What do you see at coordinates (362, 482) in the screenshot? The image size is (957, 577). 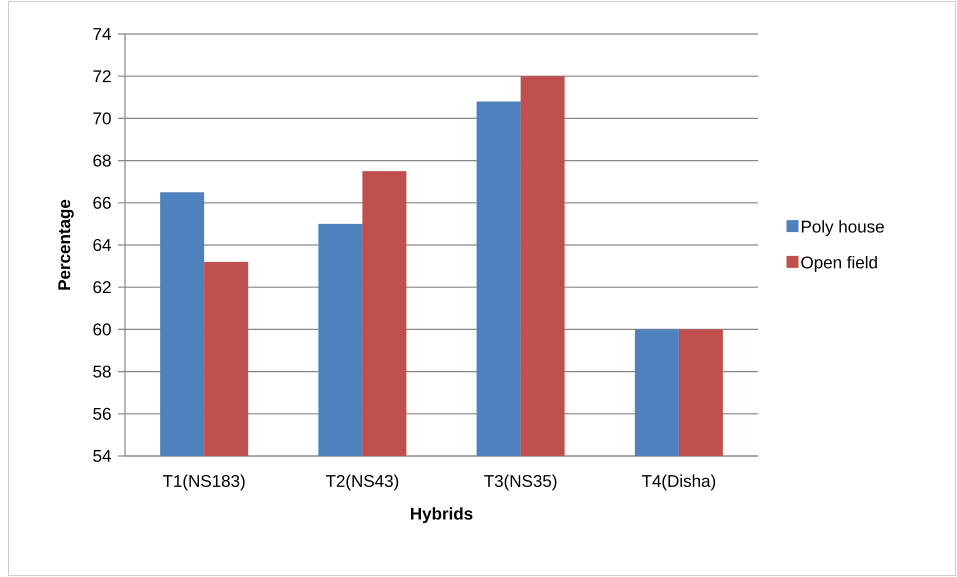 I see `x-tick-label: T2(NS43)` at bounding box center [362, 482].